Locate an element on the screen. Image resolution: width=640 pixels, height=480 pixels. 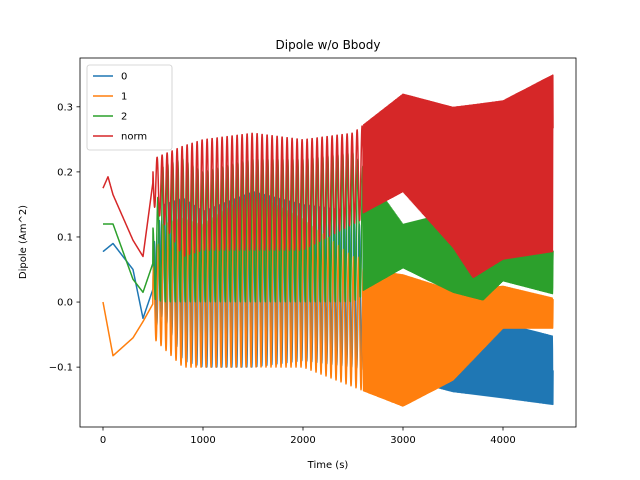
legend-frame is located at coordinates (129, 107).